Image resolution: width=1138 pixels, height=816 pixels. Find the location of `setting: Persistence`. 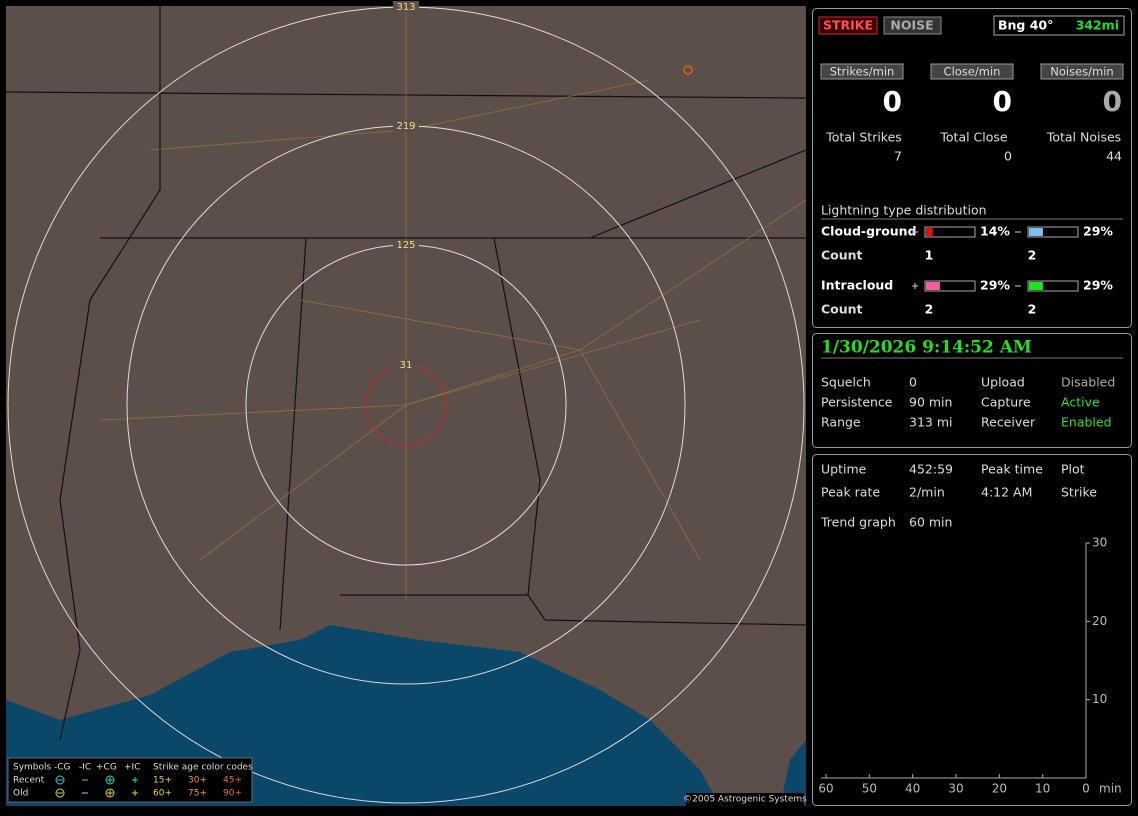

setting: Persistence is located at coordinates (857, 402).